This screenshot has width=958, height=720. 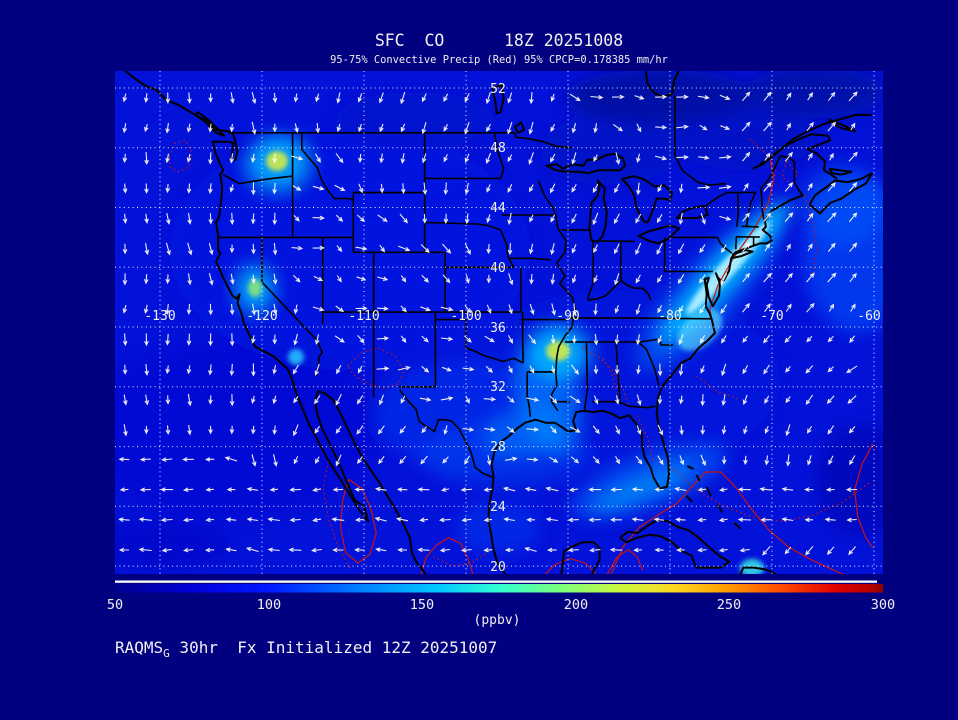 I want to click on colorbar-tick-label: 300, so click(x=883, y=605).